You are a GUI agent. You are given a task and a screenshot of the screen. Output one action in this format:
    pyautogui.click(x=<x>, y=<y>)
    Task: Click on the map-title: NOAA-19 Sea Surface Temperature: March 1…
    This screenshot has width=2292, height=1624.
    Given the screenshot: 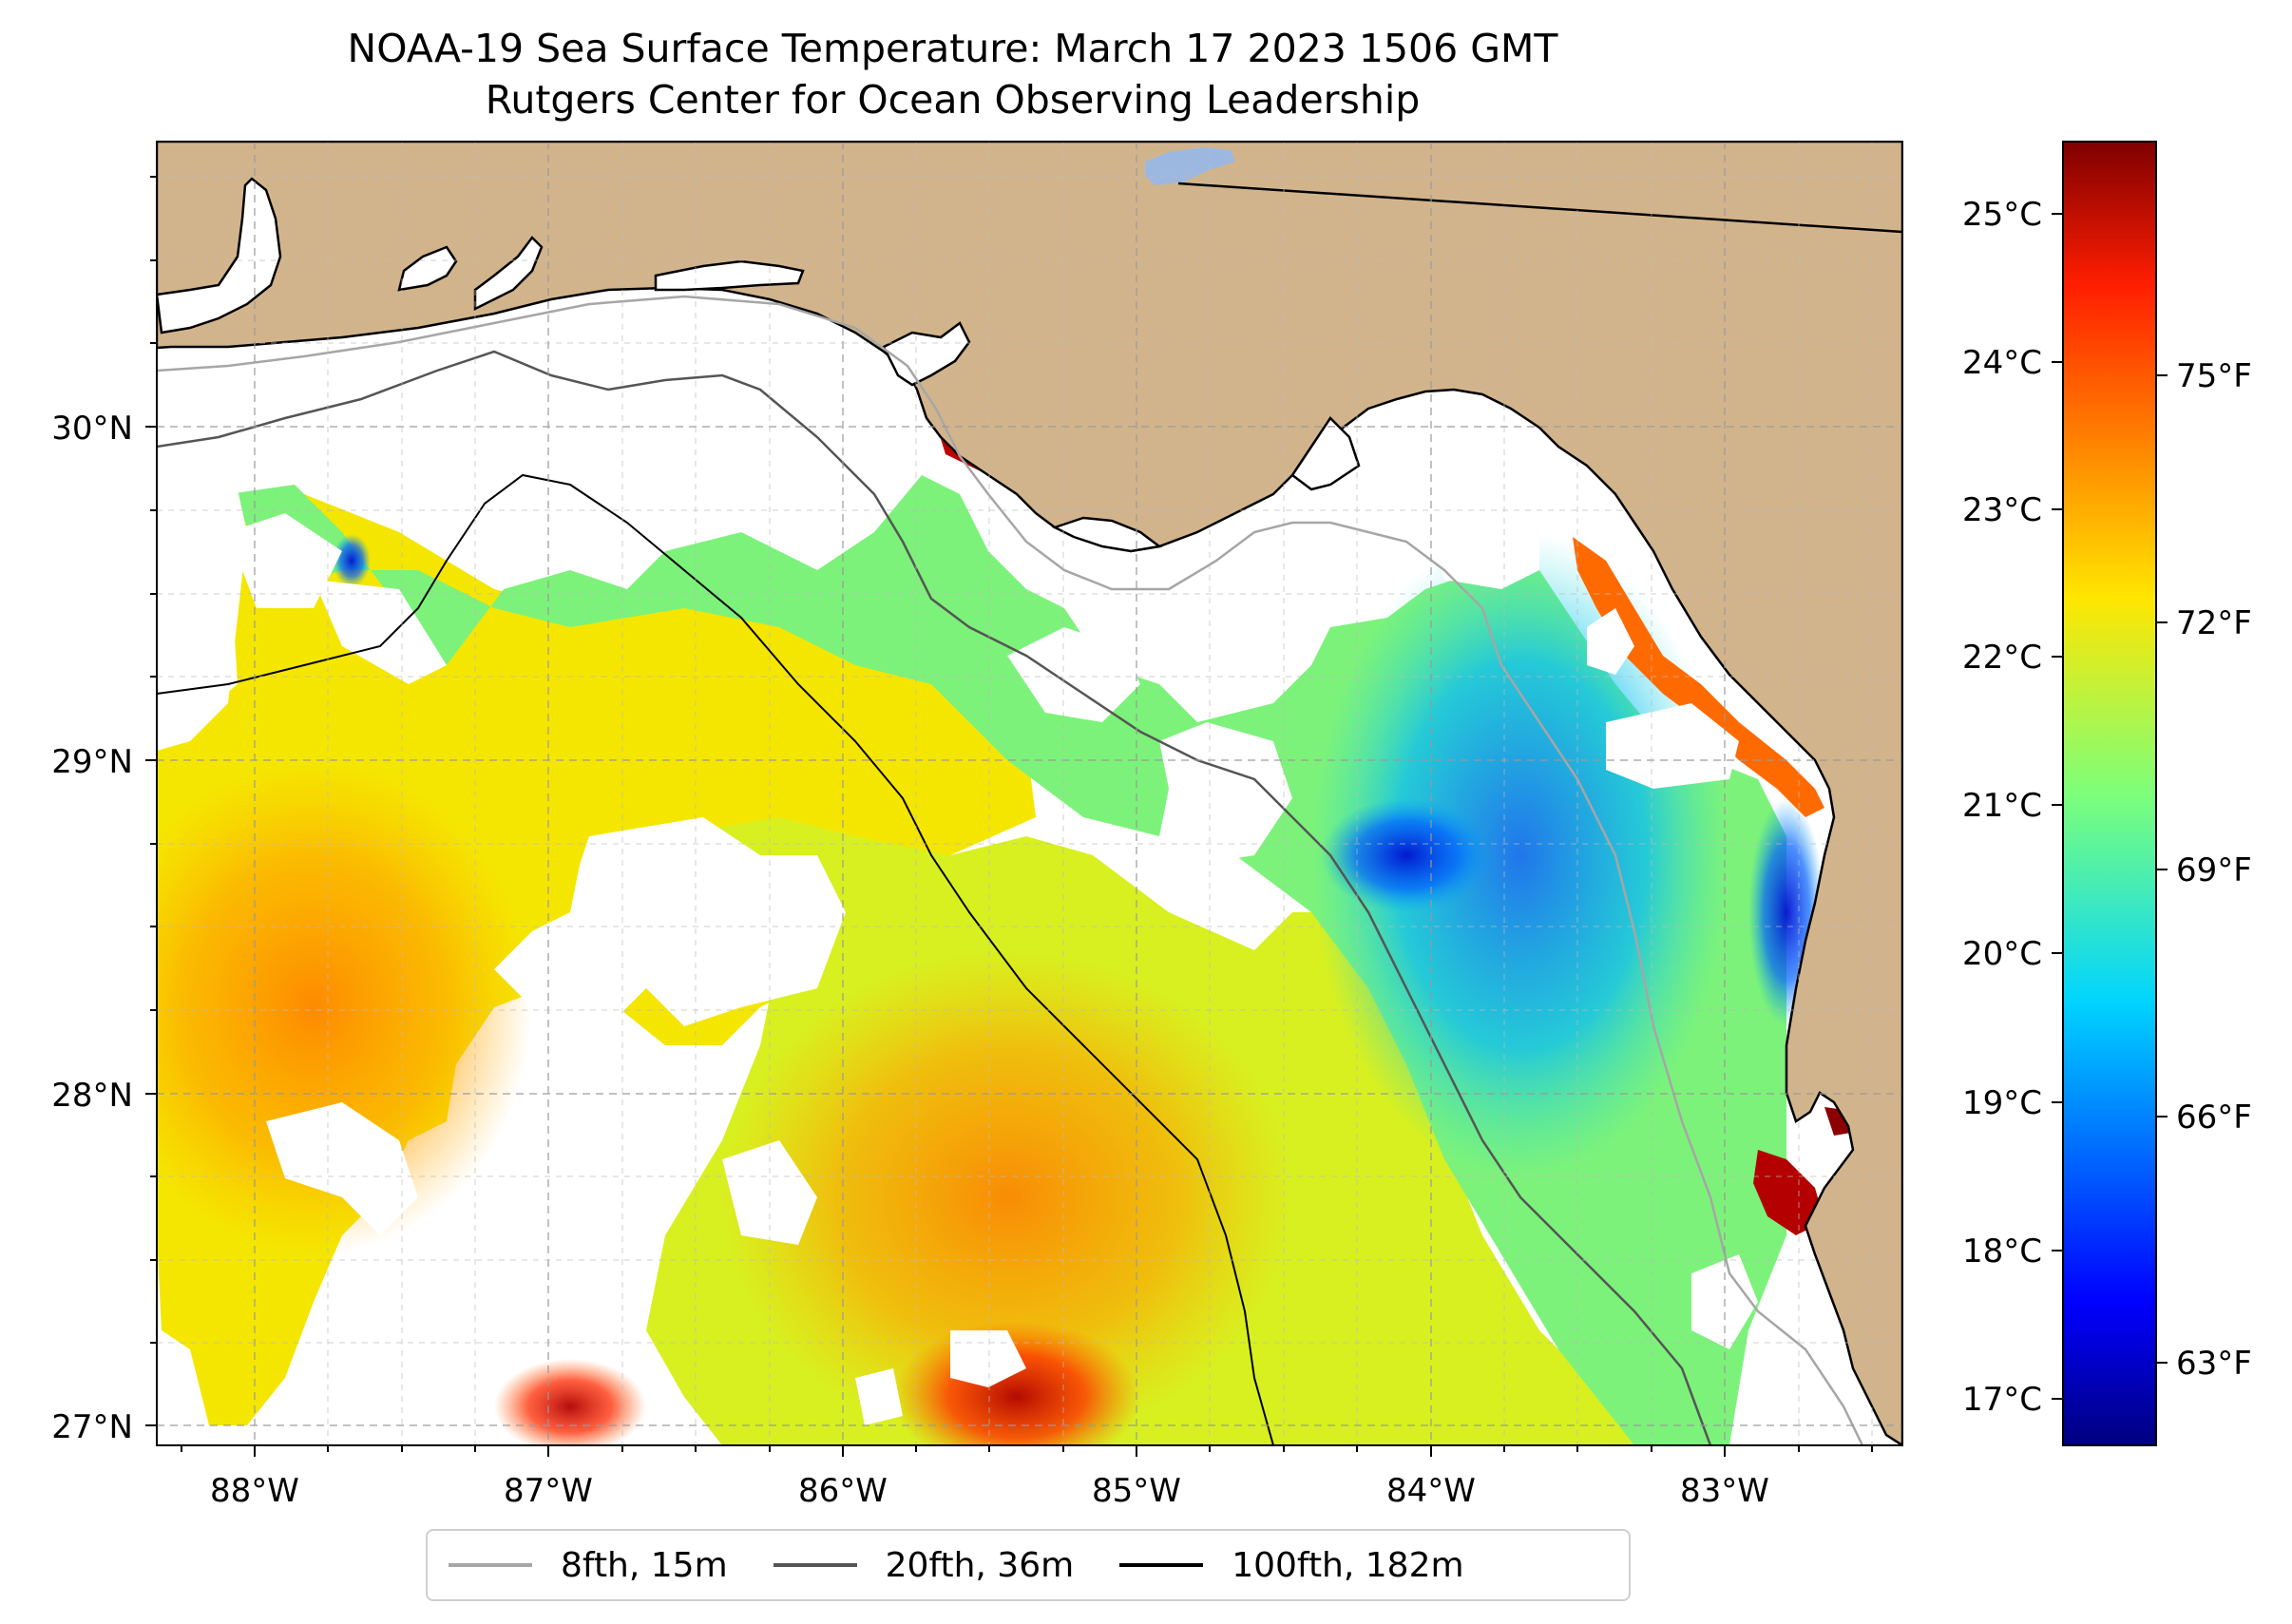 What is the action you would take?
    pyautogui.click(x=952, y=48)
    